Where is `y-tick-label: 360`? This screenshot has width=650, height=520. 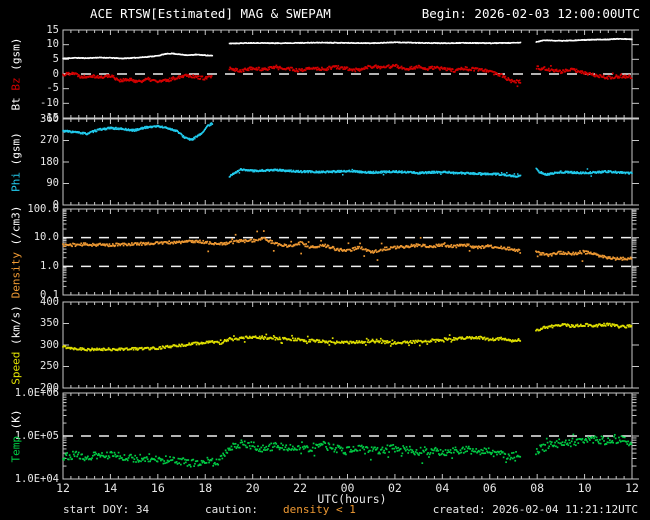
y-tick-label: 360 is located at coordinates (49, 118).